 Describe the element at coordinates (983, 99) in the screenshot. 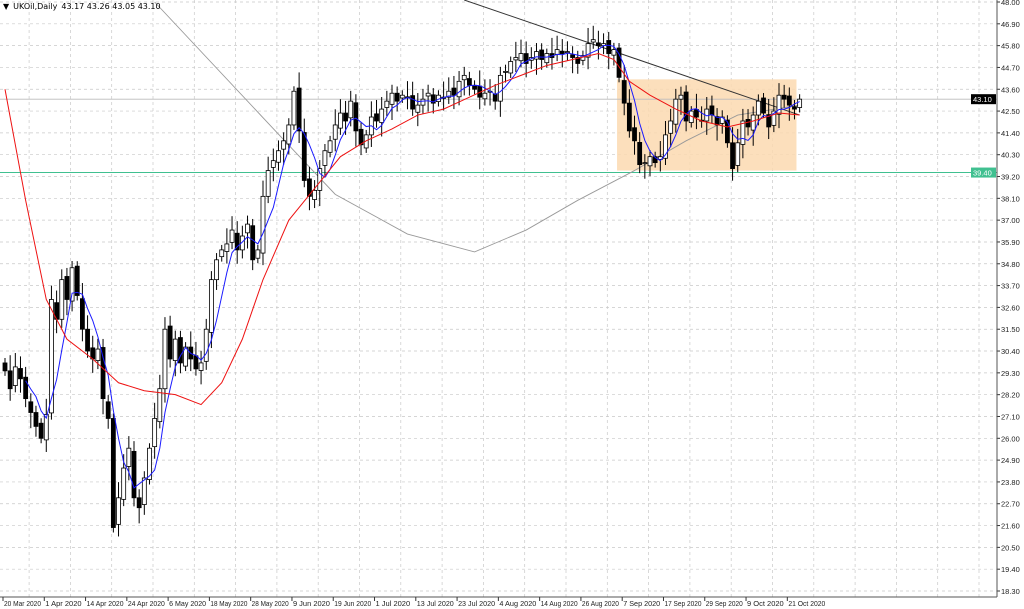

I see `current-price-tag-bg` at that location.